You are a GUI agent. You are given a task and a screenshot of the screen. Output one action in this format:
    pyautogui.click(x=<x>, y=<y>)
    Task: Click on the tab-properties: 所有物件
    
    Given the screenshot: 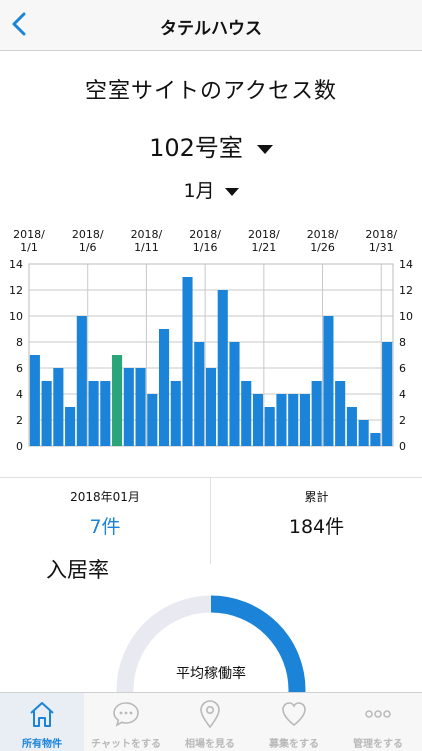 What is the action you would take?
    pyautogui.click(x=42, y=722)
    